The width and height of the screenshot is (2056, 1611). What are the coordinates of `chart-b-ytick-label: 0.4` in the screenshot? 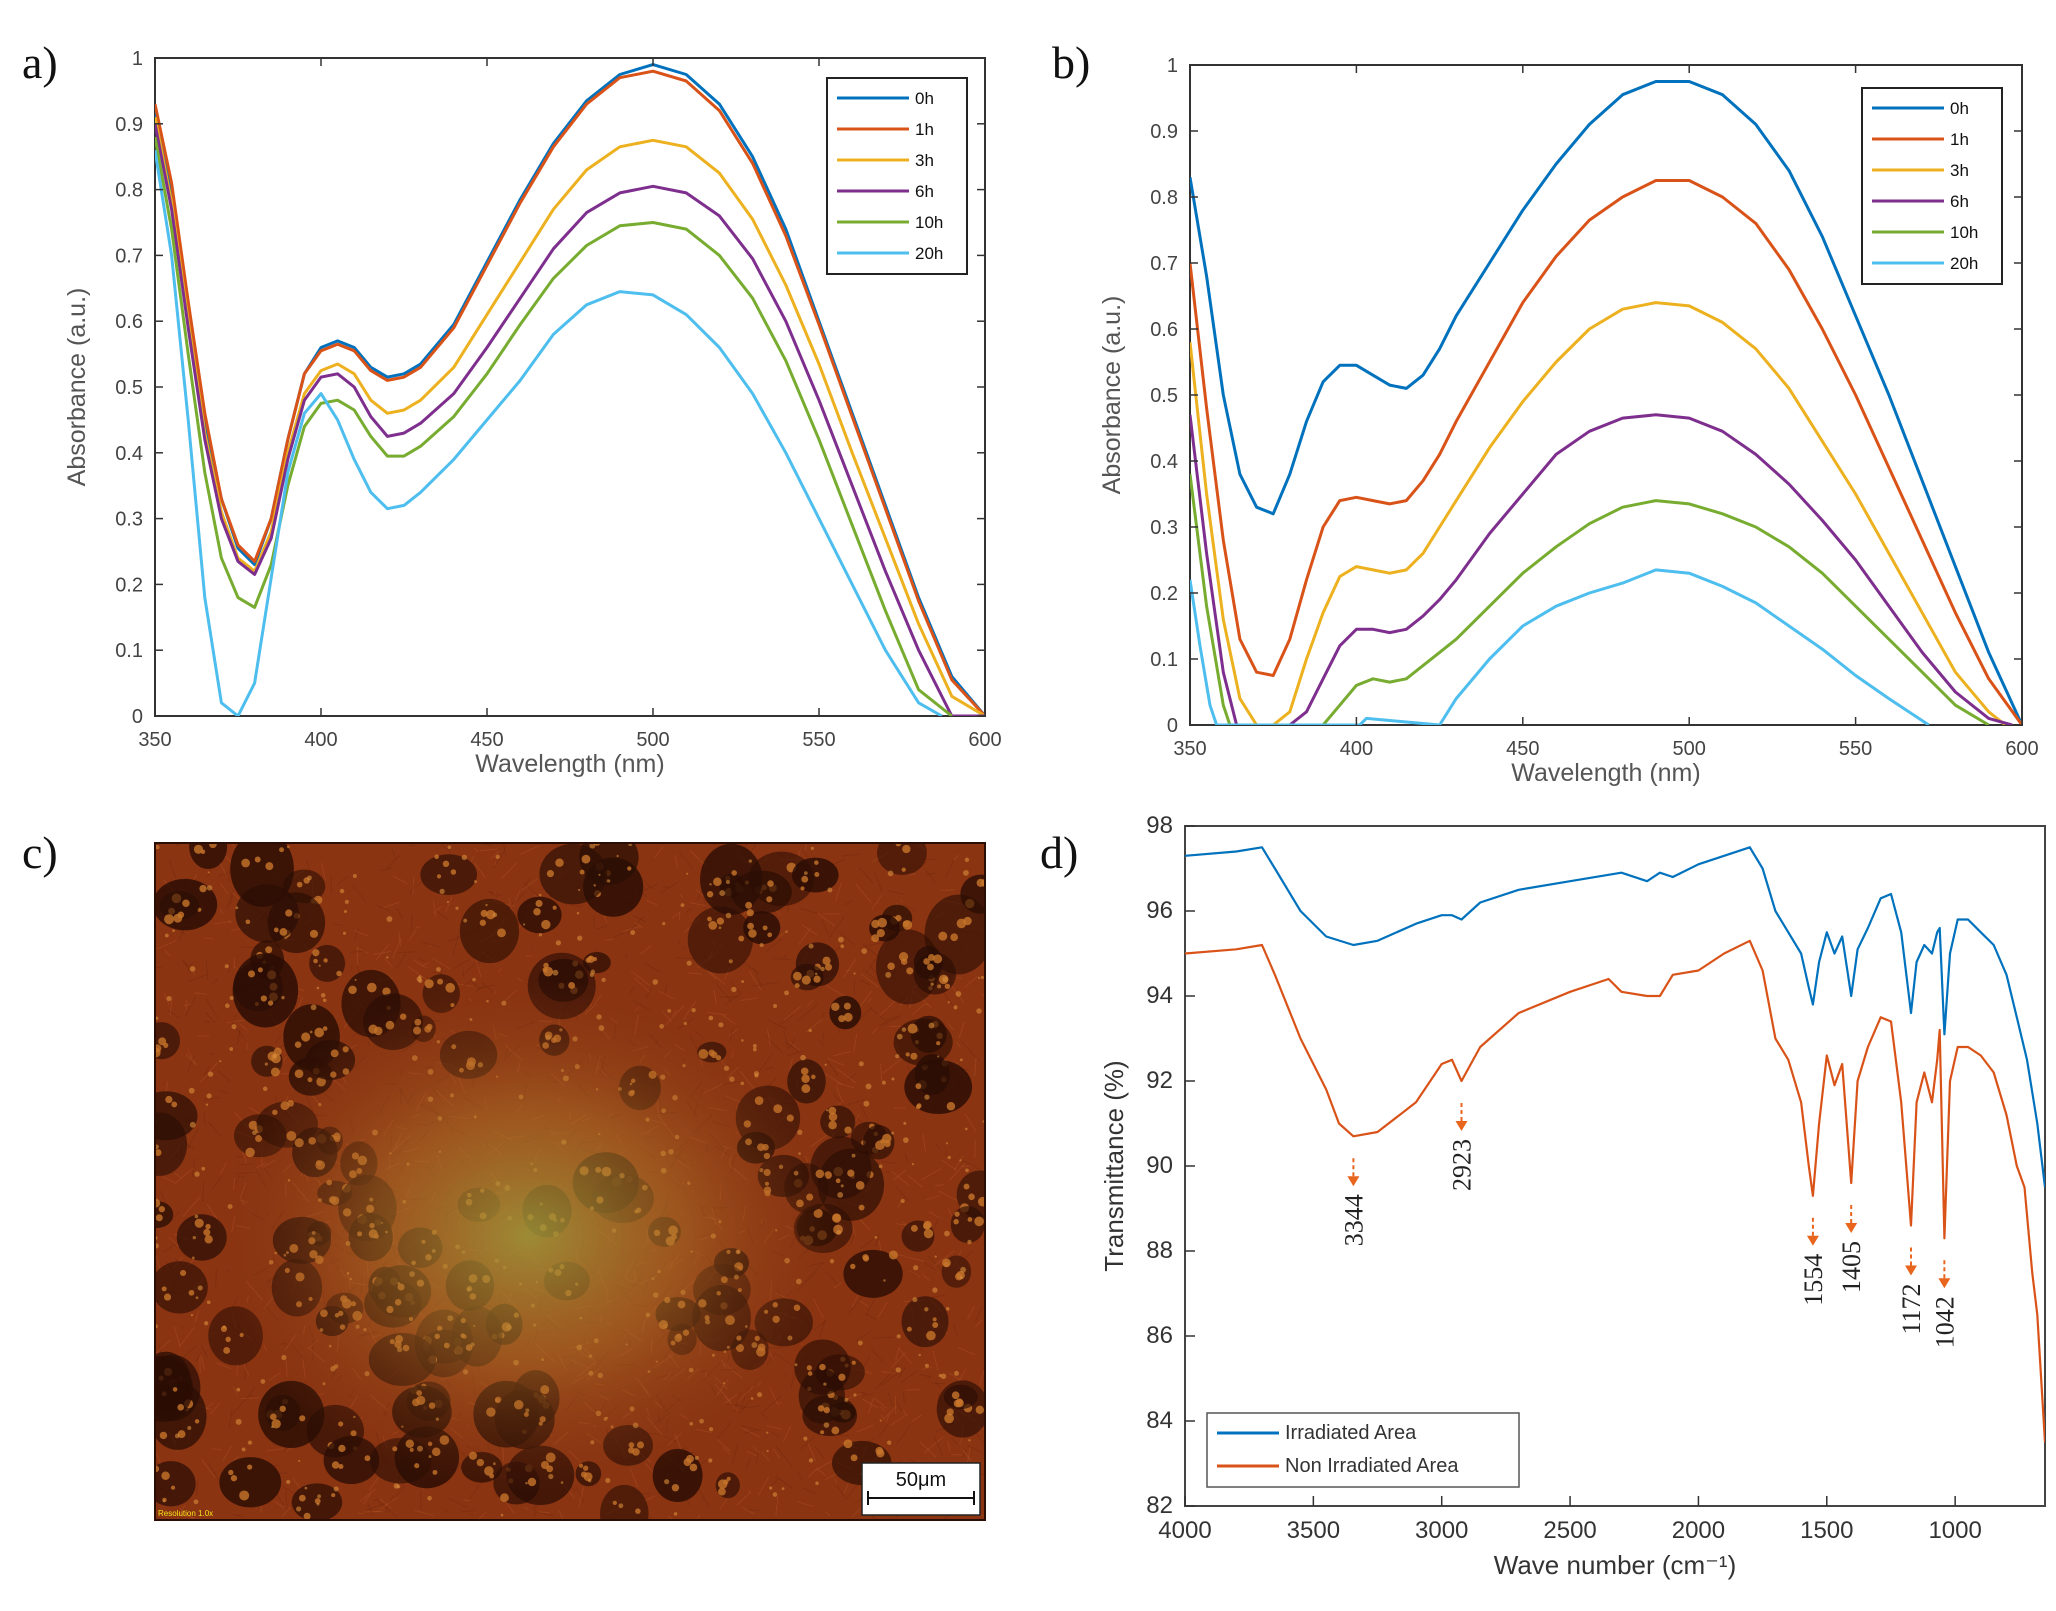 It's located at (1164, 462).